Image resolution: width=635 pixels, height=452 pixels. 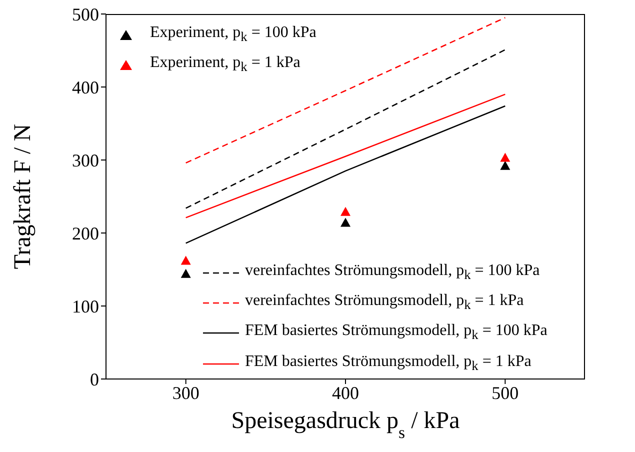 What do you see at coordinates (94, 379) in the screenshot?
I see `y-tick-label: 0` at bounding box center [94, 379].